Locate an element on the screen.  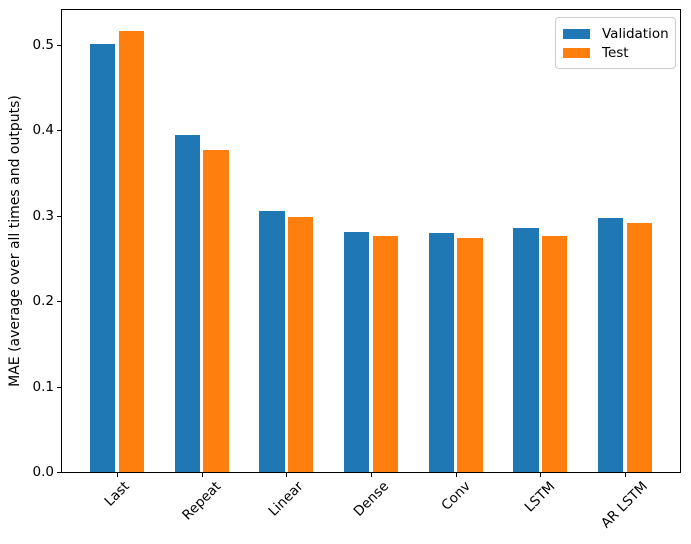
x-tick-label-conv: Conv is located at coordinates (455, 496).